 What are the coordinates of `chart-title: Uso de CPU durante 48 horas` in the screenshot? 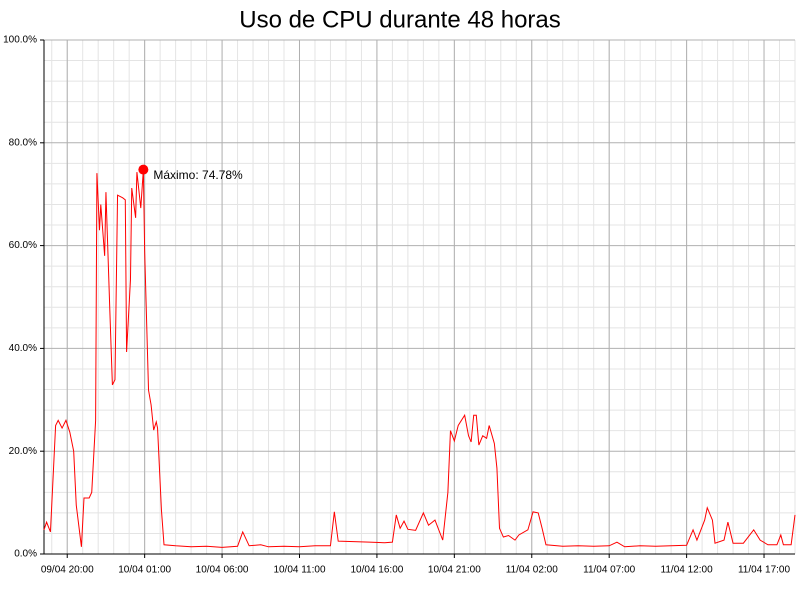 It's located at (400, 19).